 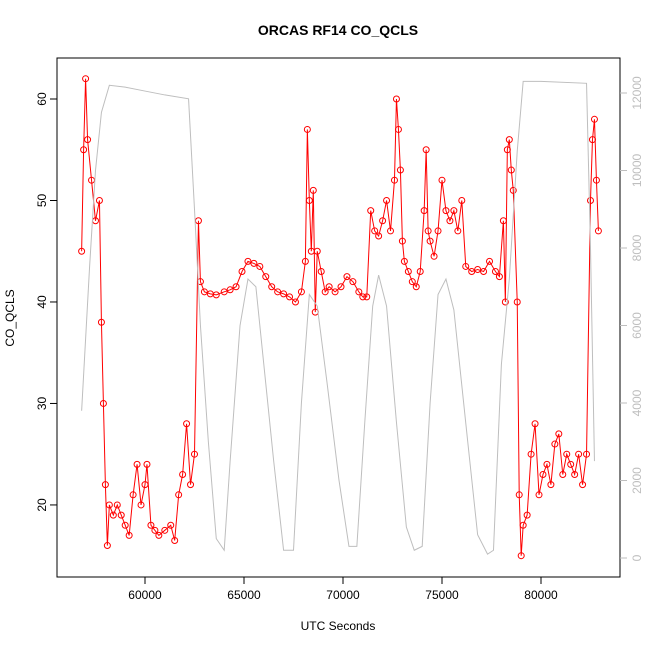 What do you see at coordinates (637, 557) in the screenshot?
I see `y2-tick-label: 0` at bounding box center [637, 557].